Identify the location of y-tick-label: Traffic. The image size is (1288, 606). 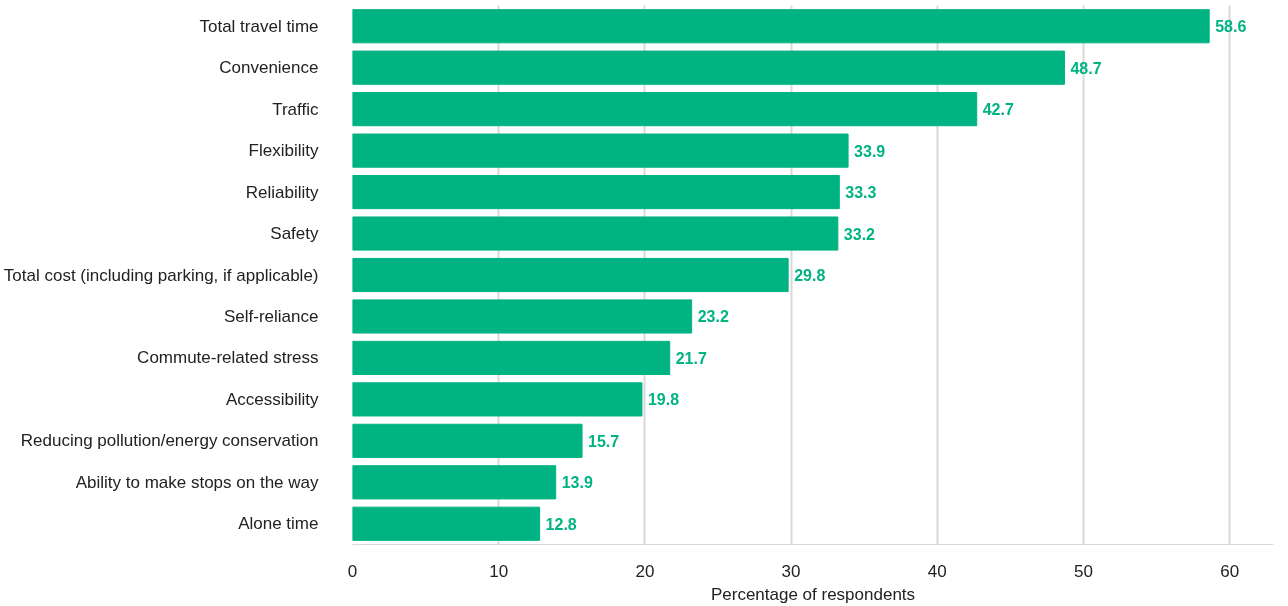
(295, 109).